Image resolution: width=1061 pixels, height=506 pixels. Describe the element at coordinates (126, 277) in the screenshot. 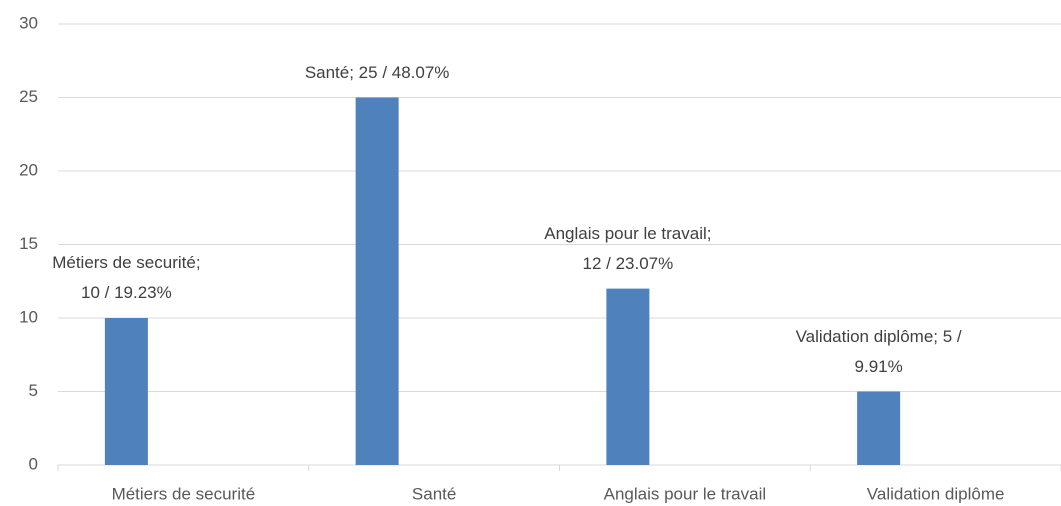

I see `data-label: Métiers de securité; 10 / 19.23%` at that location.